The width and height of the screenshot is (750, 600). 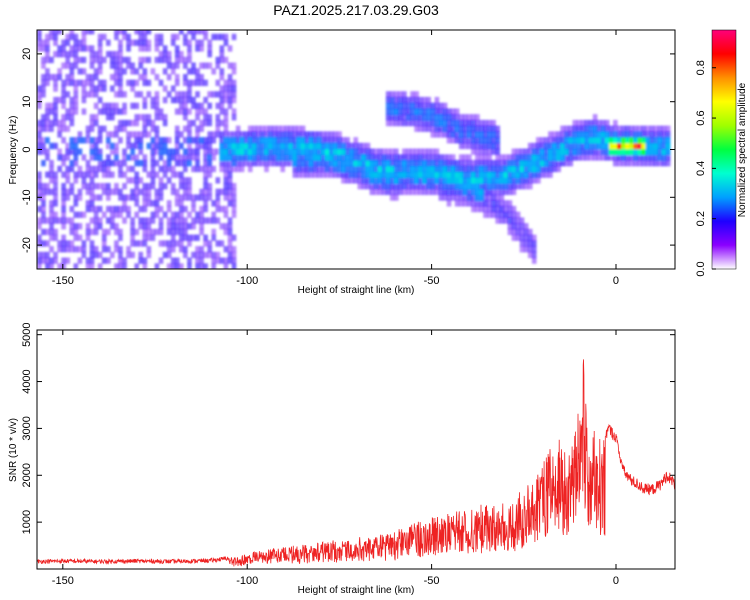 I want to click on heatmap-cell-1976, so click(x=542, y=146).